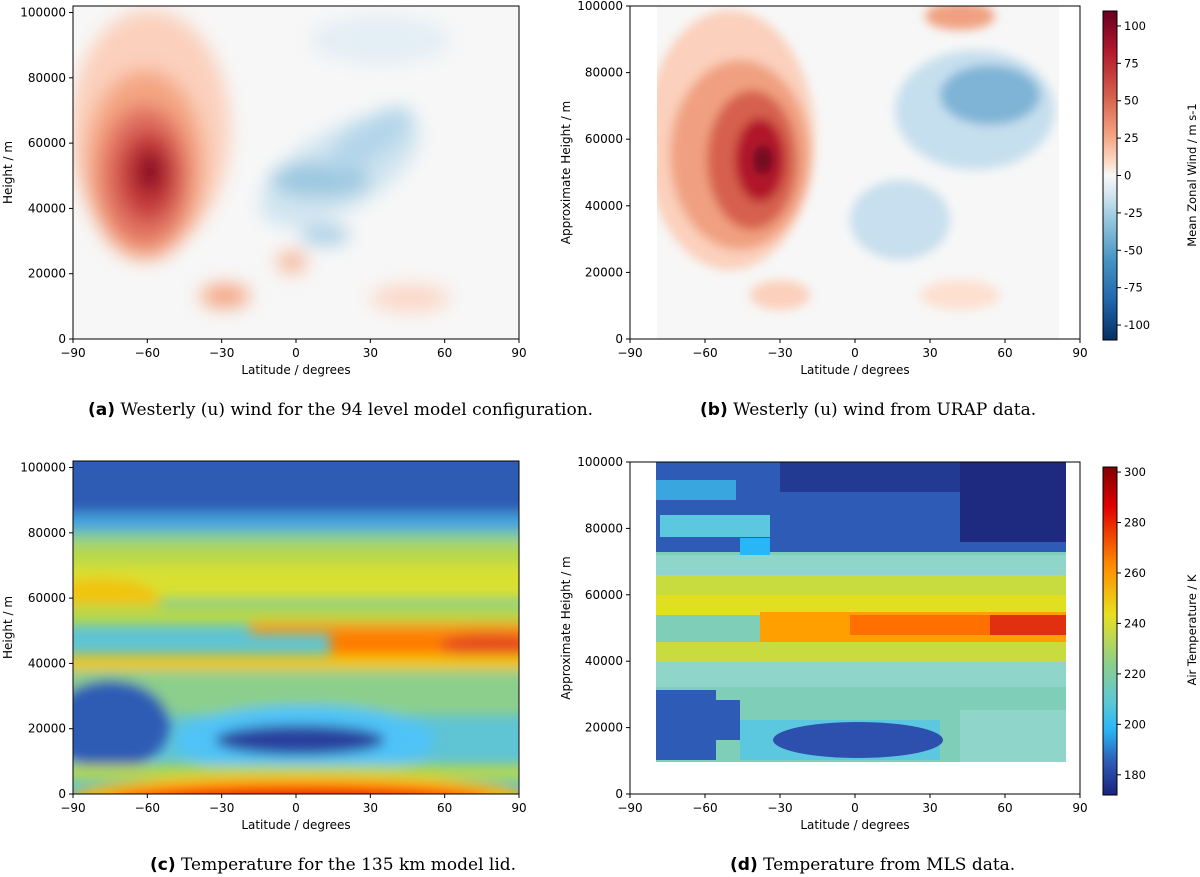 The height and width of the screenshot is (877, 1200). Describe the element at coordinates (1192, 175) in the screenshot. I see `colorbar-wind-label: Mean Zonal Wind / m s-1` at that location.